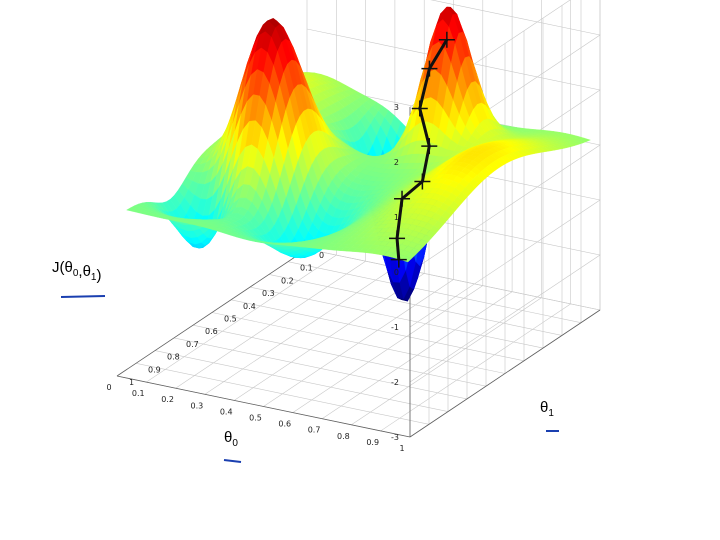  I want to click on descent-path-line, so click(422, 149).